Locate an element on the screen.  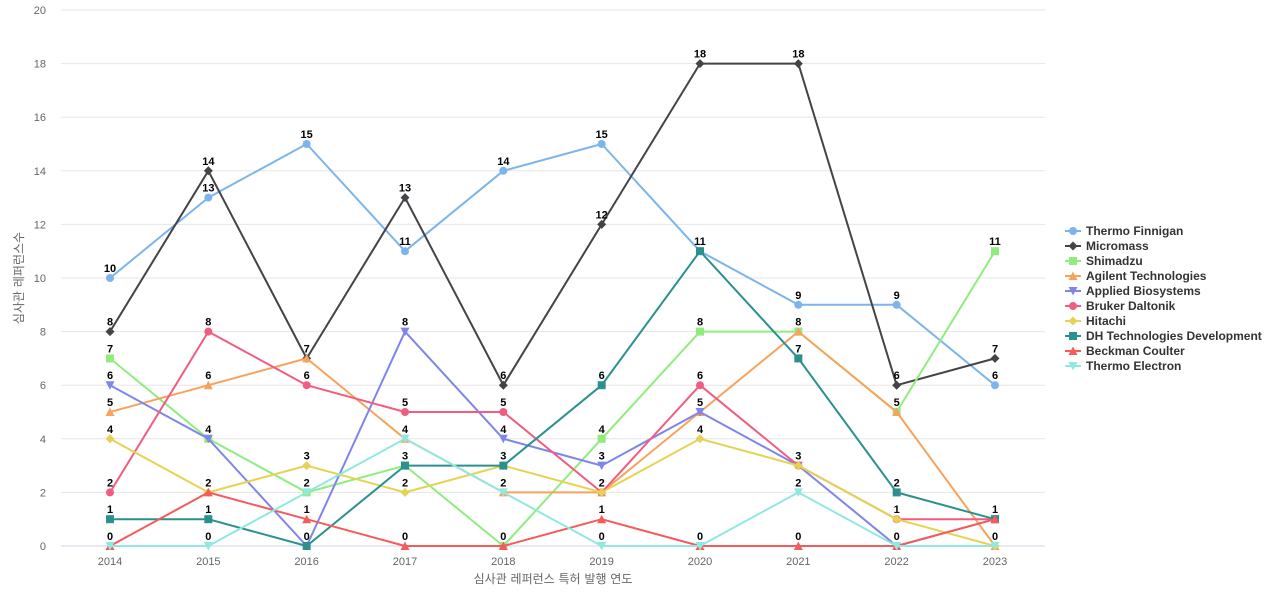
y-tick-label: 16 is located at coordinates (40, 118).